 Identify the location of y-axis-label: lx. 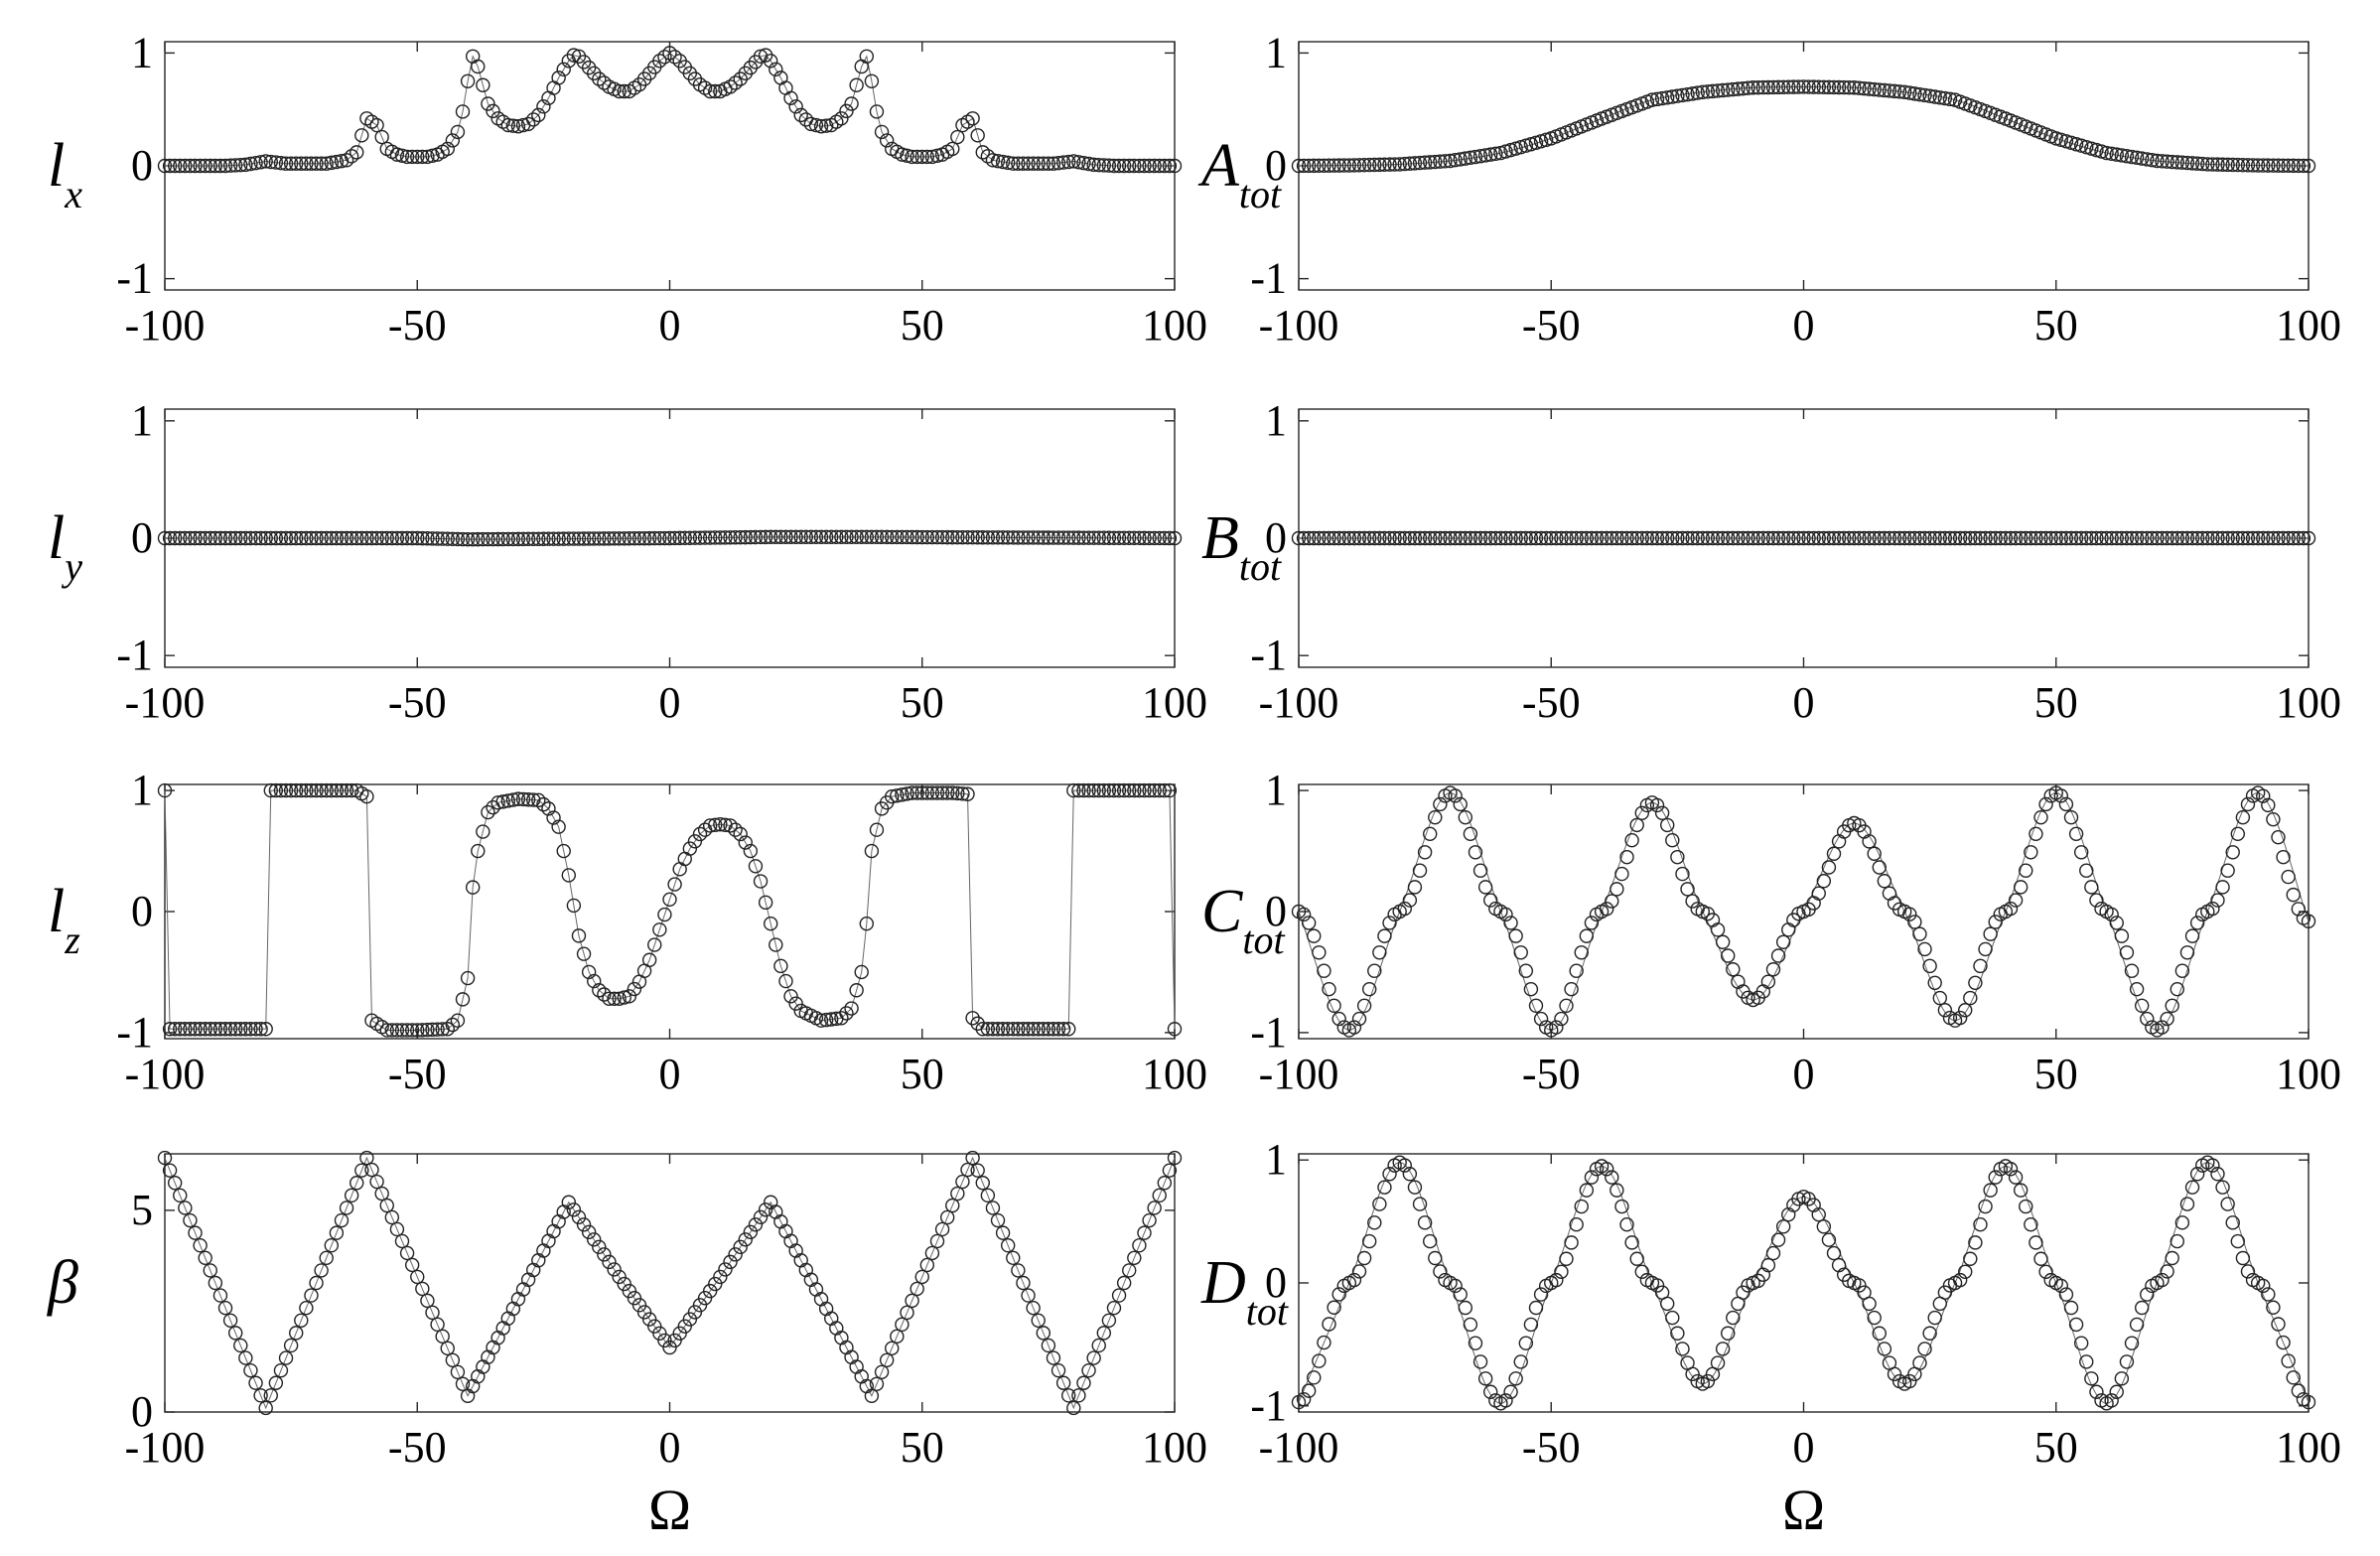
(65, 174).